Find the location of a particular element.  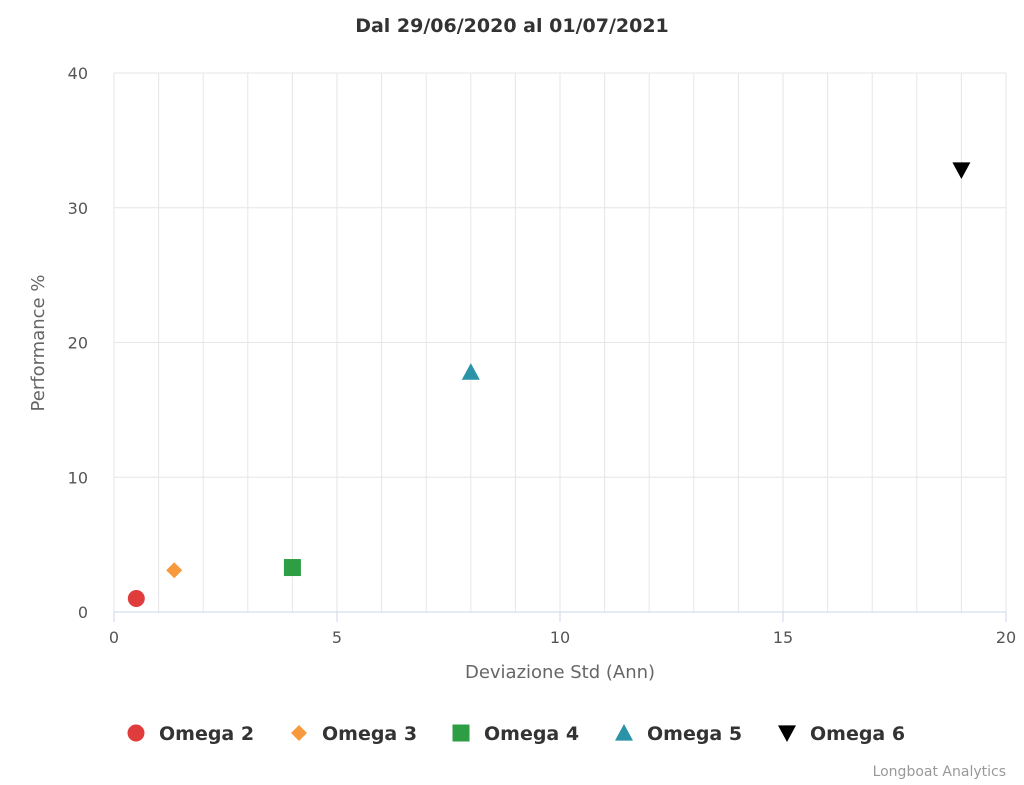

legend: Omega 2 Omega 3 Omega 4 Omega 5 Omega 6 is located at coordinates (516, 734).